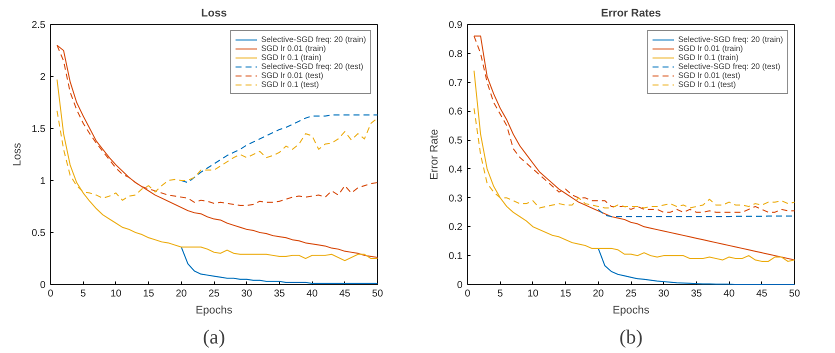 This screenshot has width=835, height=353. Describe the element at coordinates (631, 14) in the screenshot. I see `chart-title: Error Rates` at that location.